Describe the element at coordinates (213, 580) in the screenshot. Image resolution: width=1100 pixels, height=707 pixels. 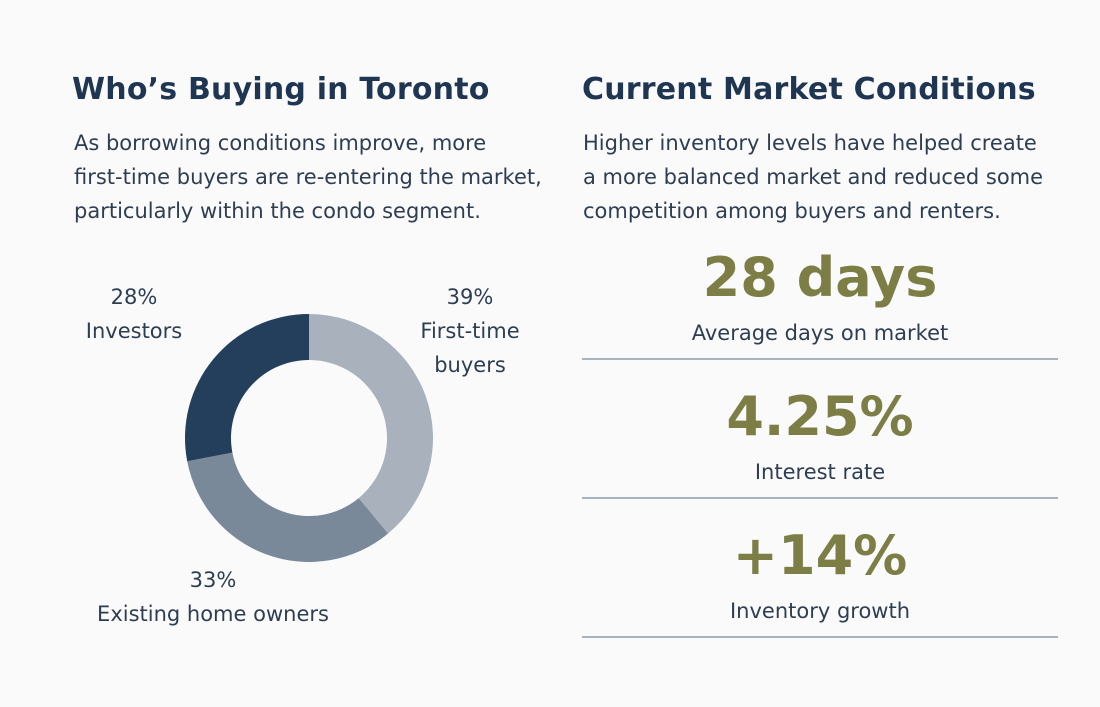
I see `segment-value-label: 33%` at that location.